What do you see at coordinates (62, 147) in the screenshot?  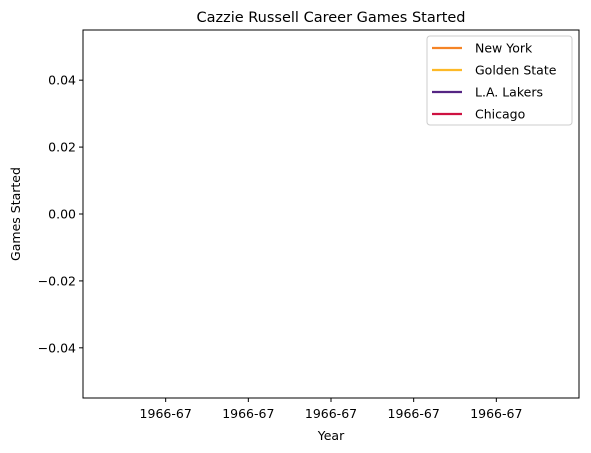 I see `y-tick-label: 0.02` at bounding box center [62, 147].